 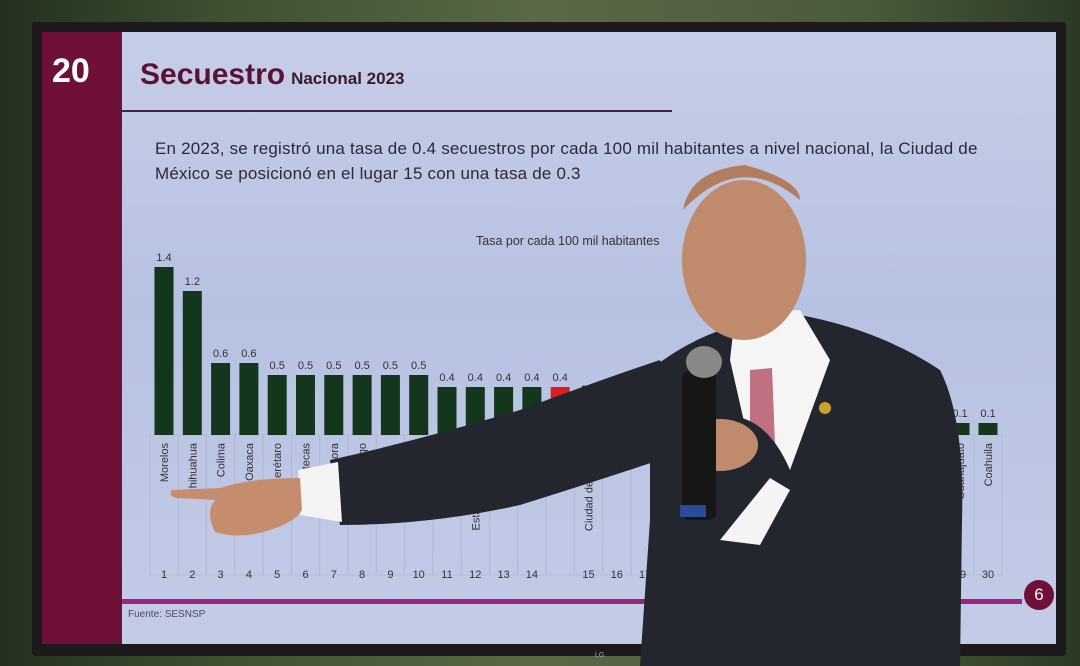 I want to click on source-note: Fuente: SESNSP, so click(x=167, y=614).